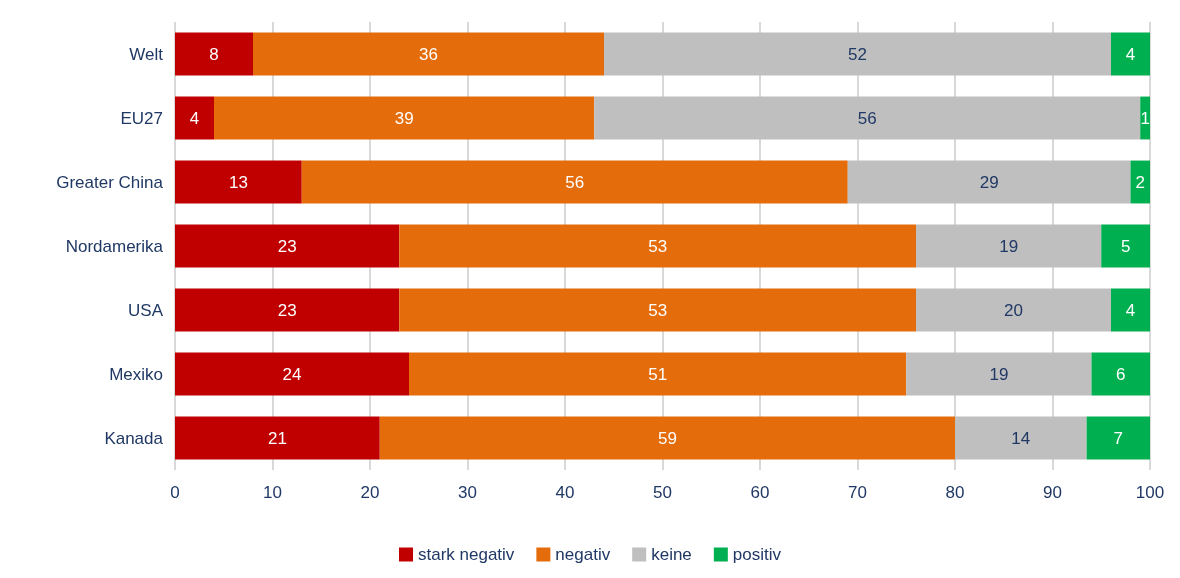 Image resolution: width=1180 pixels, height=578 pixels. I want to click on data-label: 21, so click(277, 438).